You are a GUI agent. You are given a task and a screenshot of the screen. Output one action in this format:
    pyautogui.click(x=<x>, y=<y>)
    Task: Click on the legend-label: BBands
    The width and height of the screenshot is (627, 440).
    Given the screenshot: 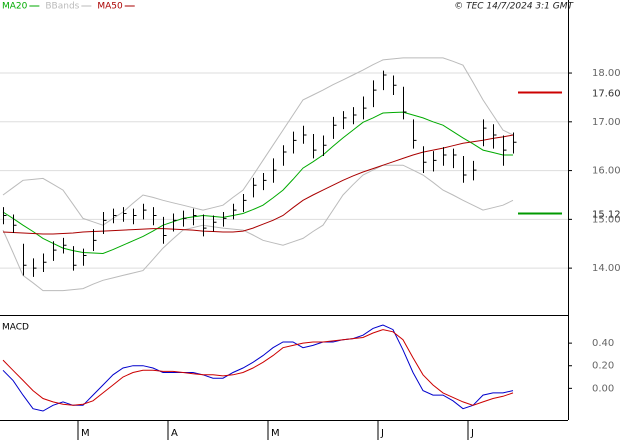 What is the action you would take?
    pyautogui.click(x=62, y=7)
    